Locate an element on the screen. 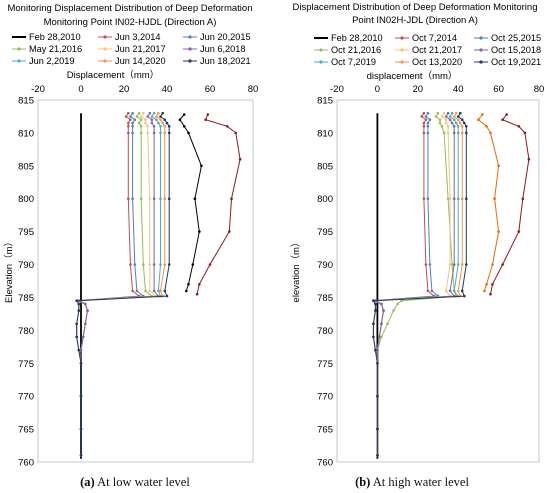 The height and width of the screenshot is (493, 550). legend-label: Jun 20,2015 is located at coordinates (225, 37).